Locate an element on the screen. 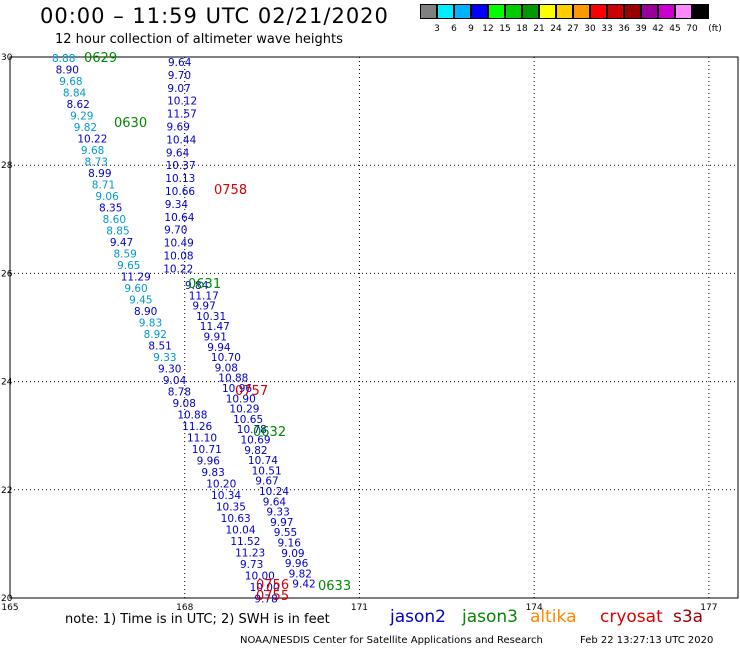 The width and height of the screenshot is (740, 650). wave-height-label: 10.08 is located at coordinates (179, 257).